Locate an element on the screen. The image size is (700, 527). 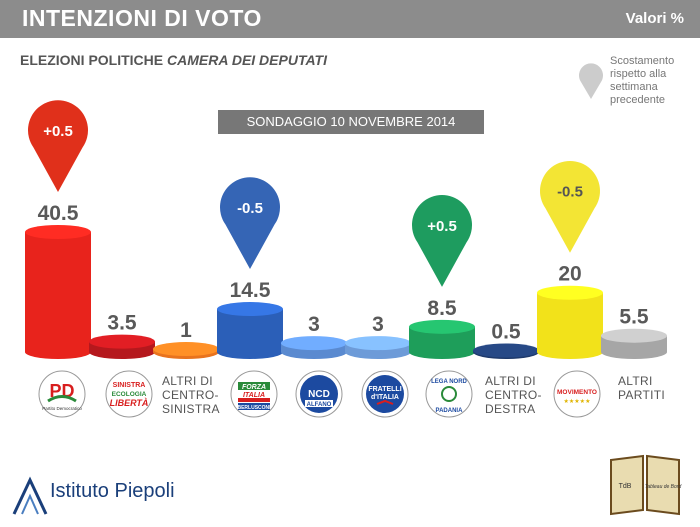
change-label-1: -0.5 is located at coordinates (250, 208).